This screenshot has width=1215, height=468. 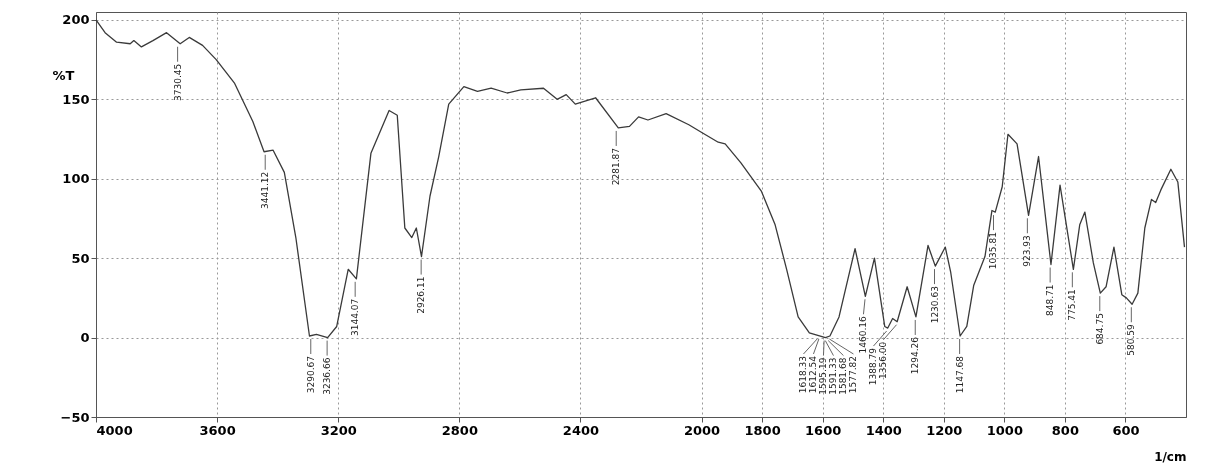 What do you see at coordinates (75, 417) in the screenshot?
I see `y-tick-label: −50` at bounding box center [75, 417].